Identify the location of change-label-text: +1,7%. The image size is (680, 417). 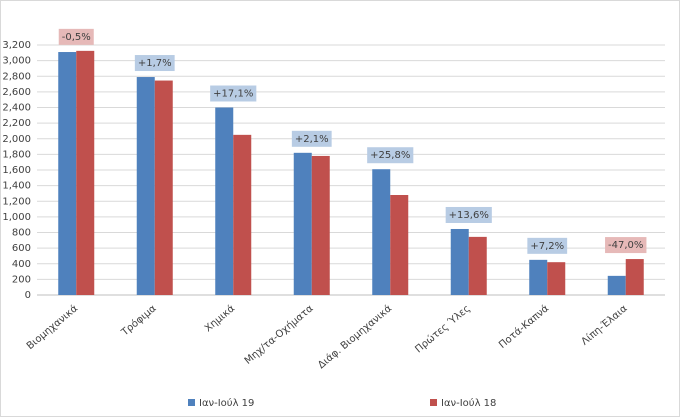
(155, 63).